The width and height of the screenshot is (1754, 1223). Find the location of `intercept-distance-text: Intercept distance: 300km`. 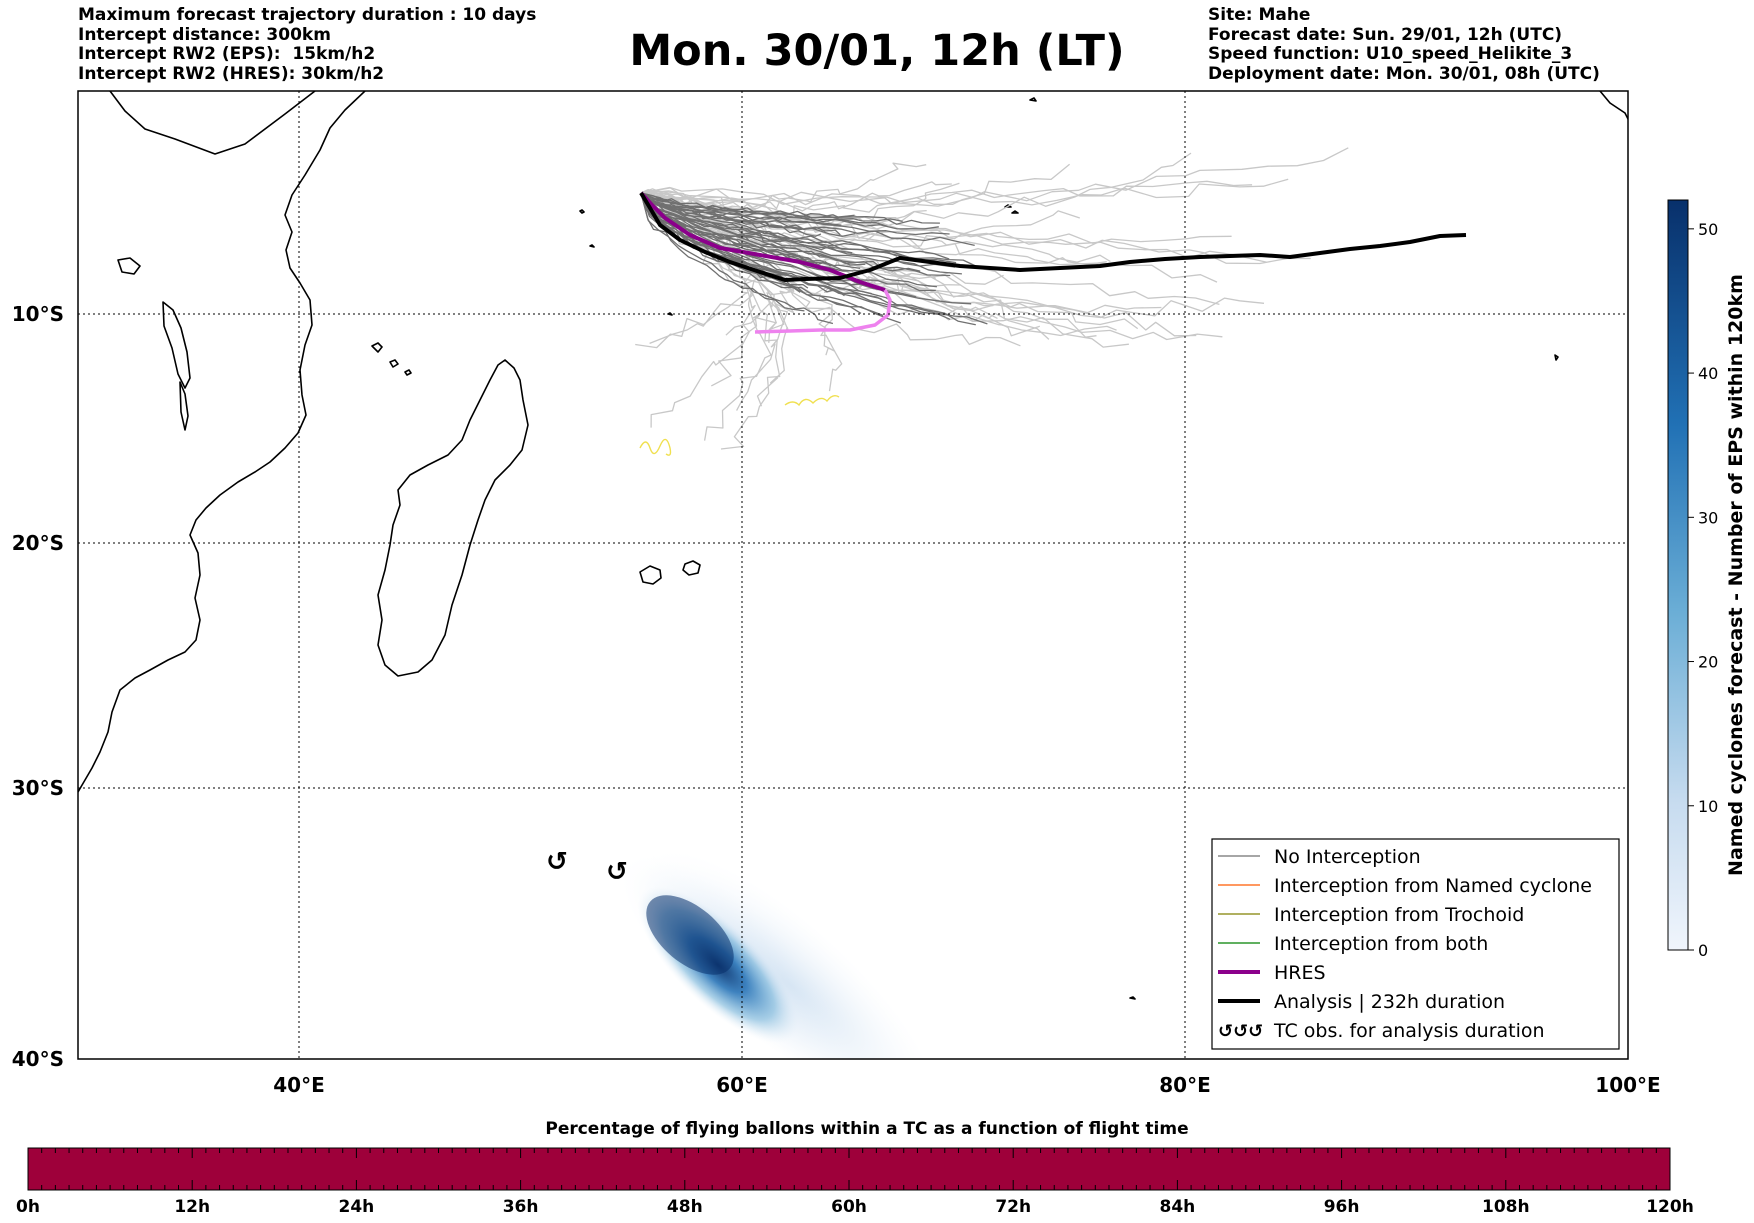

intercept-distance-text: Intercept distance: 300km is located at coordinates (204, 34).